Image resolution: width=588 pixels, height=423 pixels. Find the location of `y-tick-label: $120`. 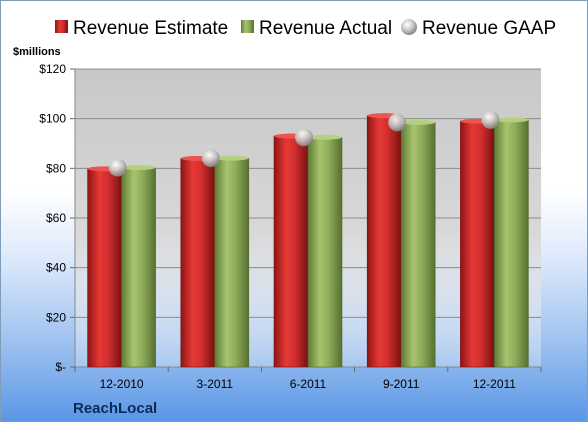

y-tick-label: $120 is located at coordinates (52, 69).